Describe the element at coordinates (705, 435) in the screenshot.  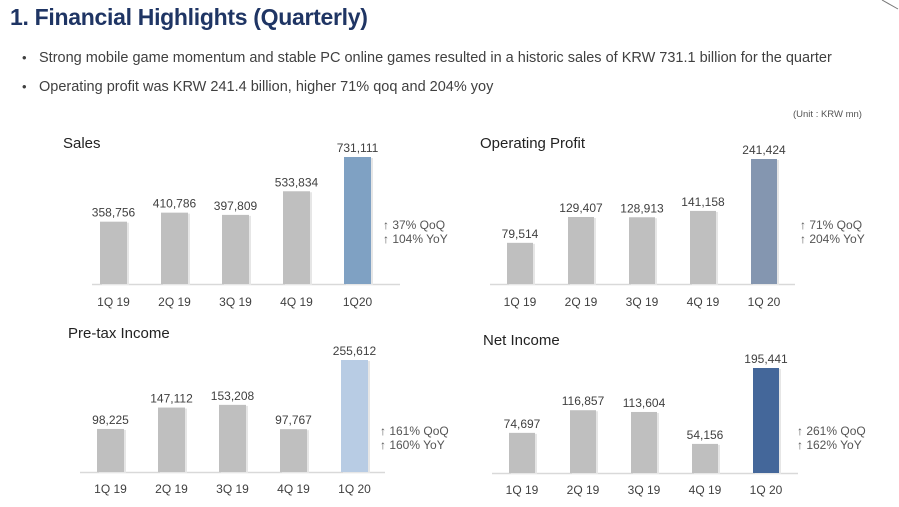
I see `data-label: 54,156` at that location.